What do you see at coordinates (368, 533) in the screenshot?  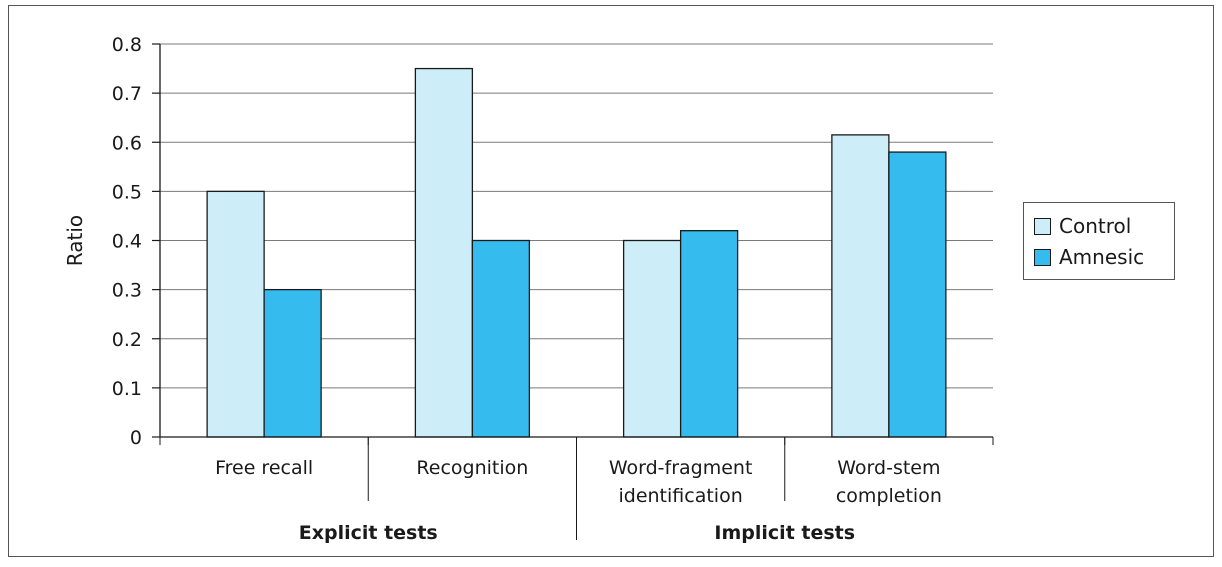 I see `group-label: Explicit tests` at bounding box center [368, 533].